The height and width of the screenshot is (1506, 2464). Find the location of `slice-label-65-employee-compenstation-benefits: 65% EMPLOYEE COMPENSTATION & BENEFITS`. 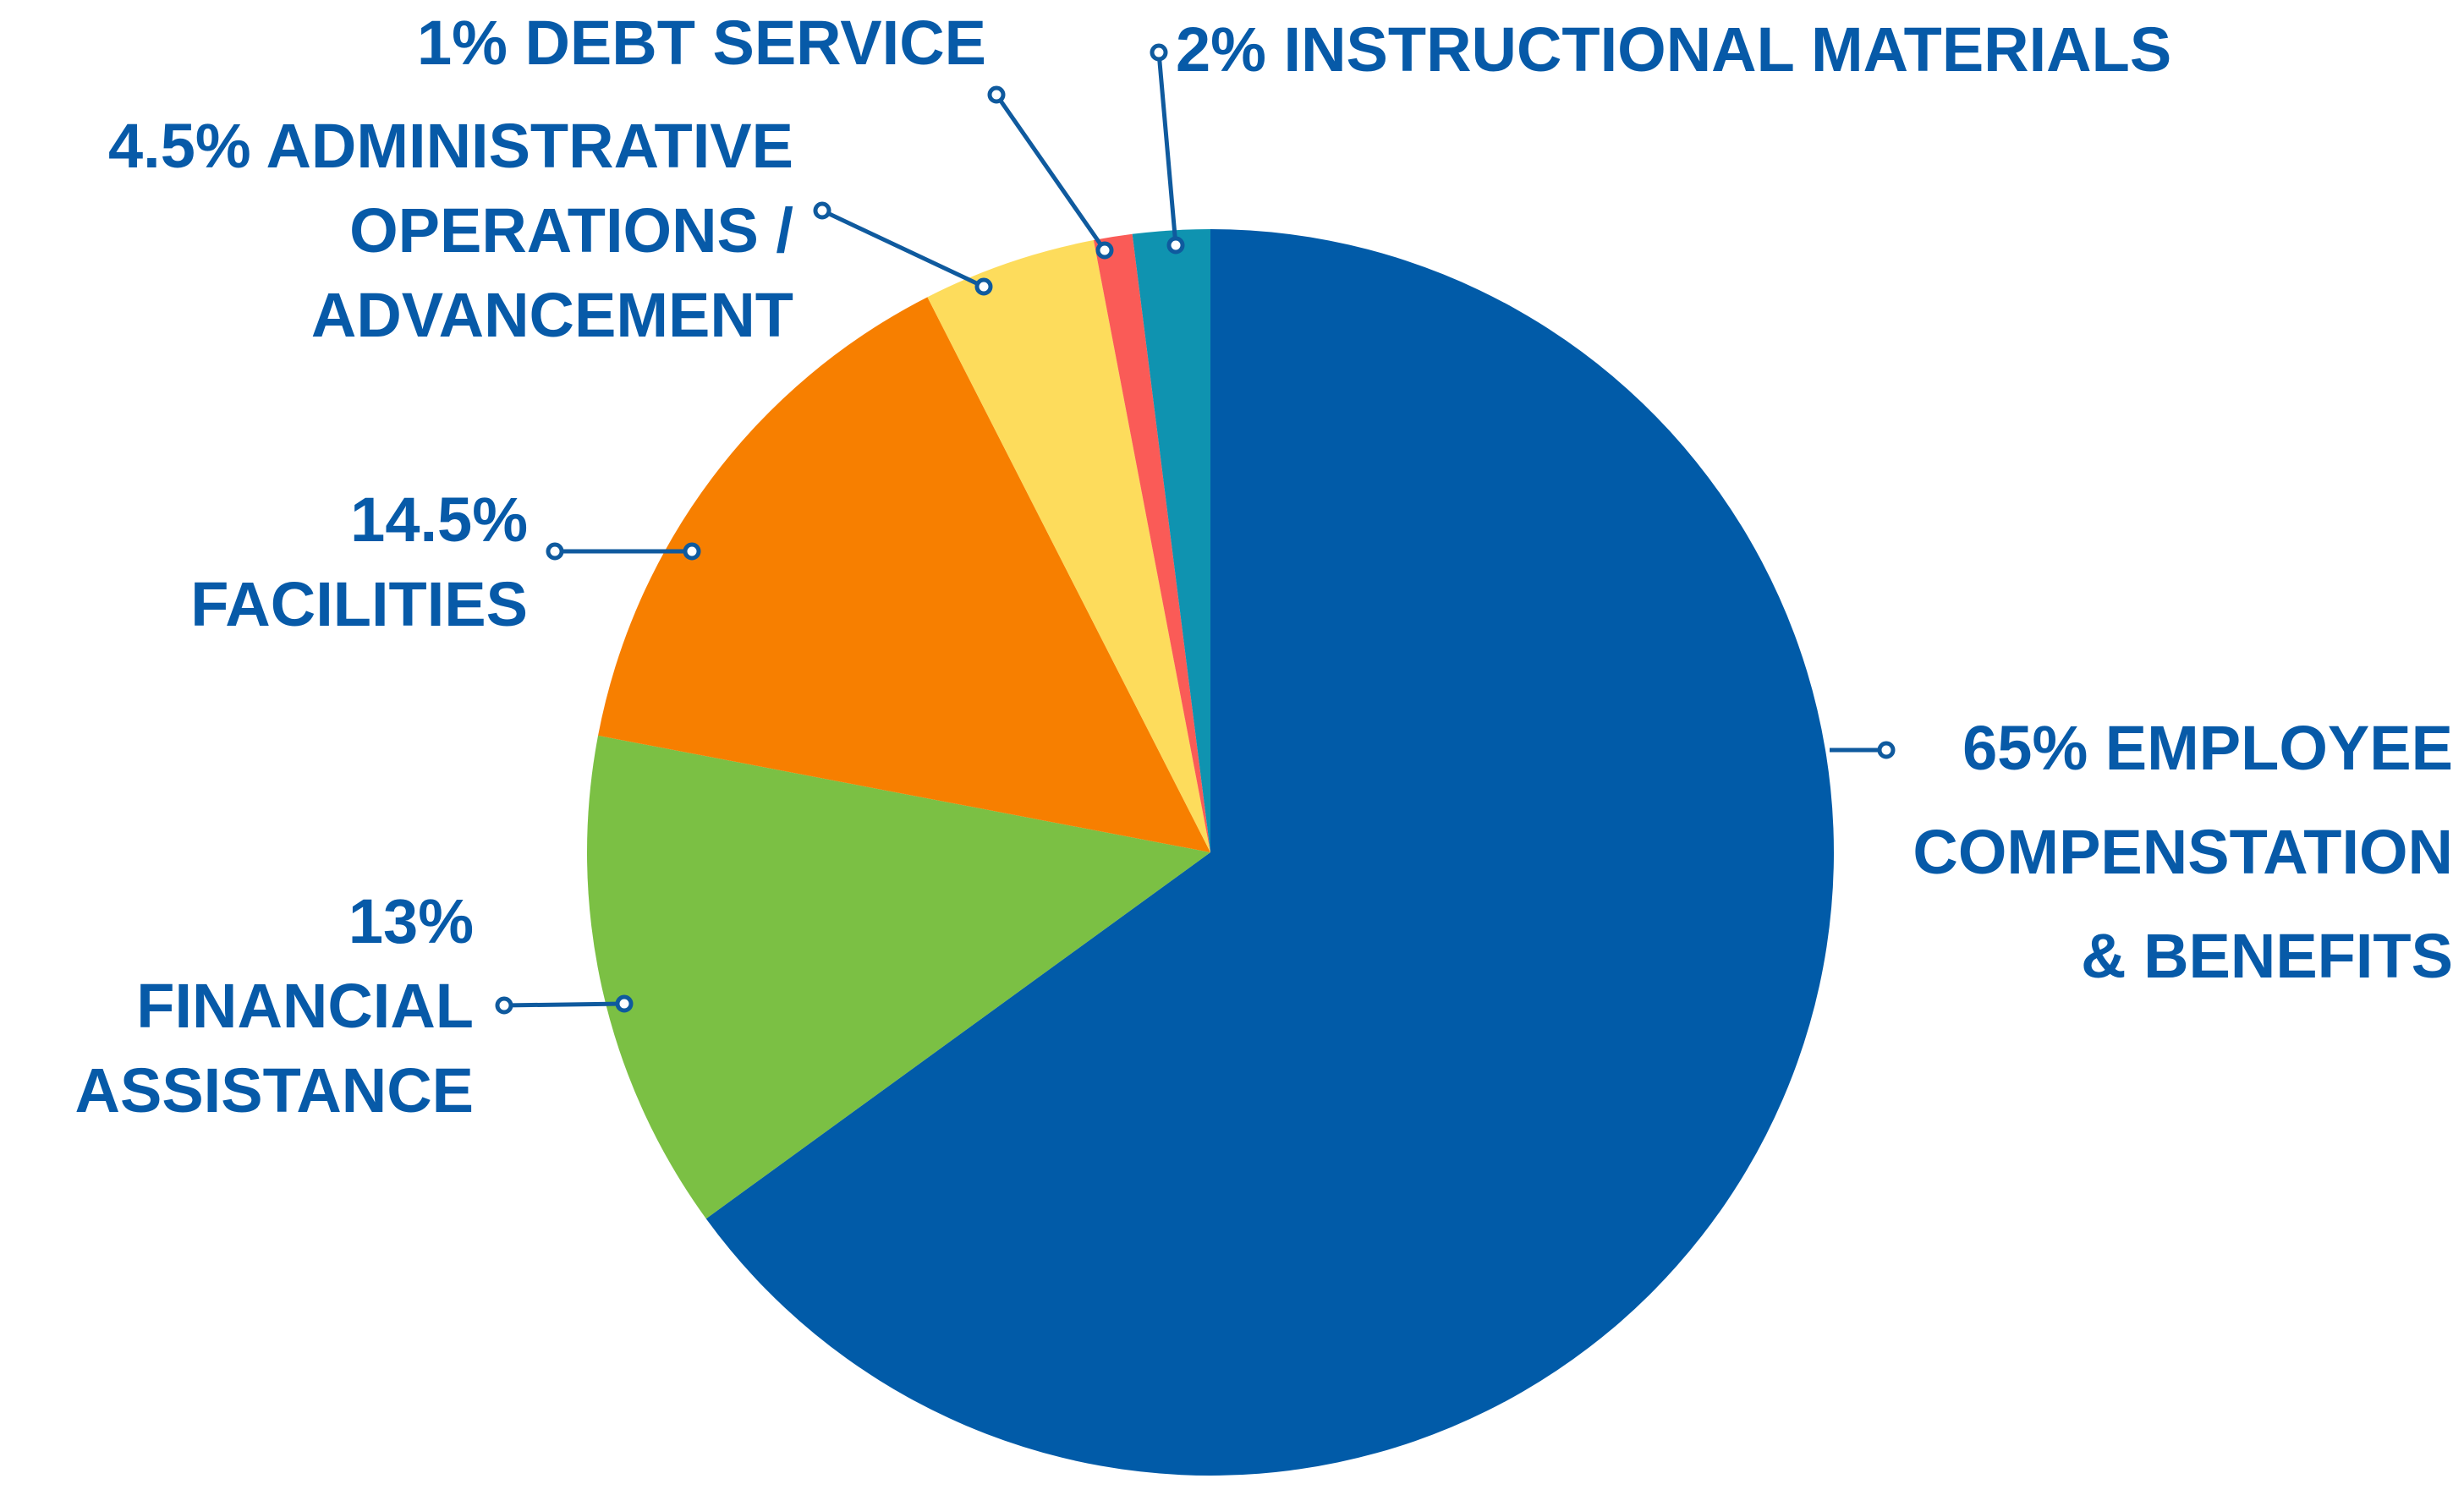

slice-label-65-employee-compenstation-benefits: 65% EMPLOYEE COMPENSTATION & BENEFITS is located at coordinates (2183, 852).